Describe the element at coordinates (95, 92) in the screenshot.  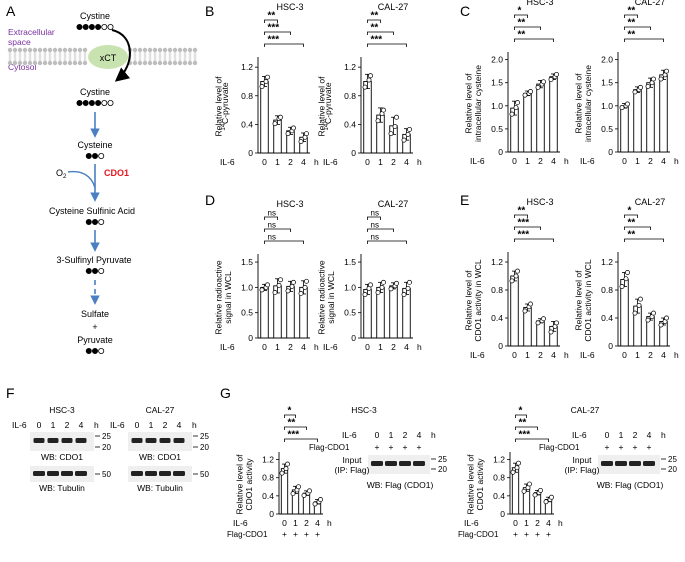
I see `cystine-cytosol-label: Cystine` at that location.